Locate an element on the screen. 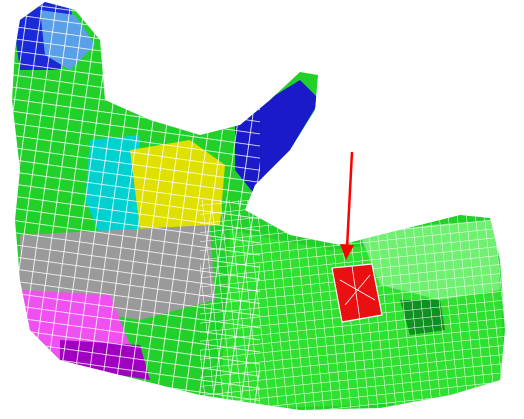 The height and width of the screenshot is (419, 524). selected-element-lines is located at coordinates (357, 293).